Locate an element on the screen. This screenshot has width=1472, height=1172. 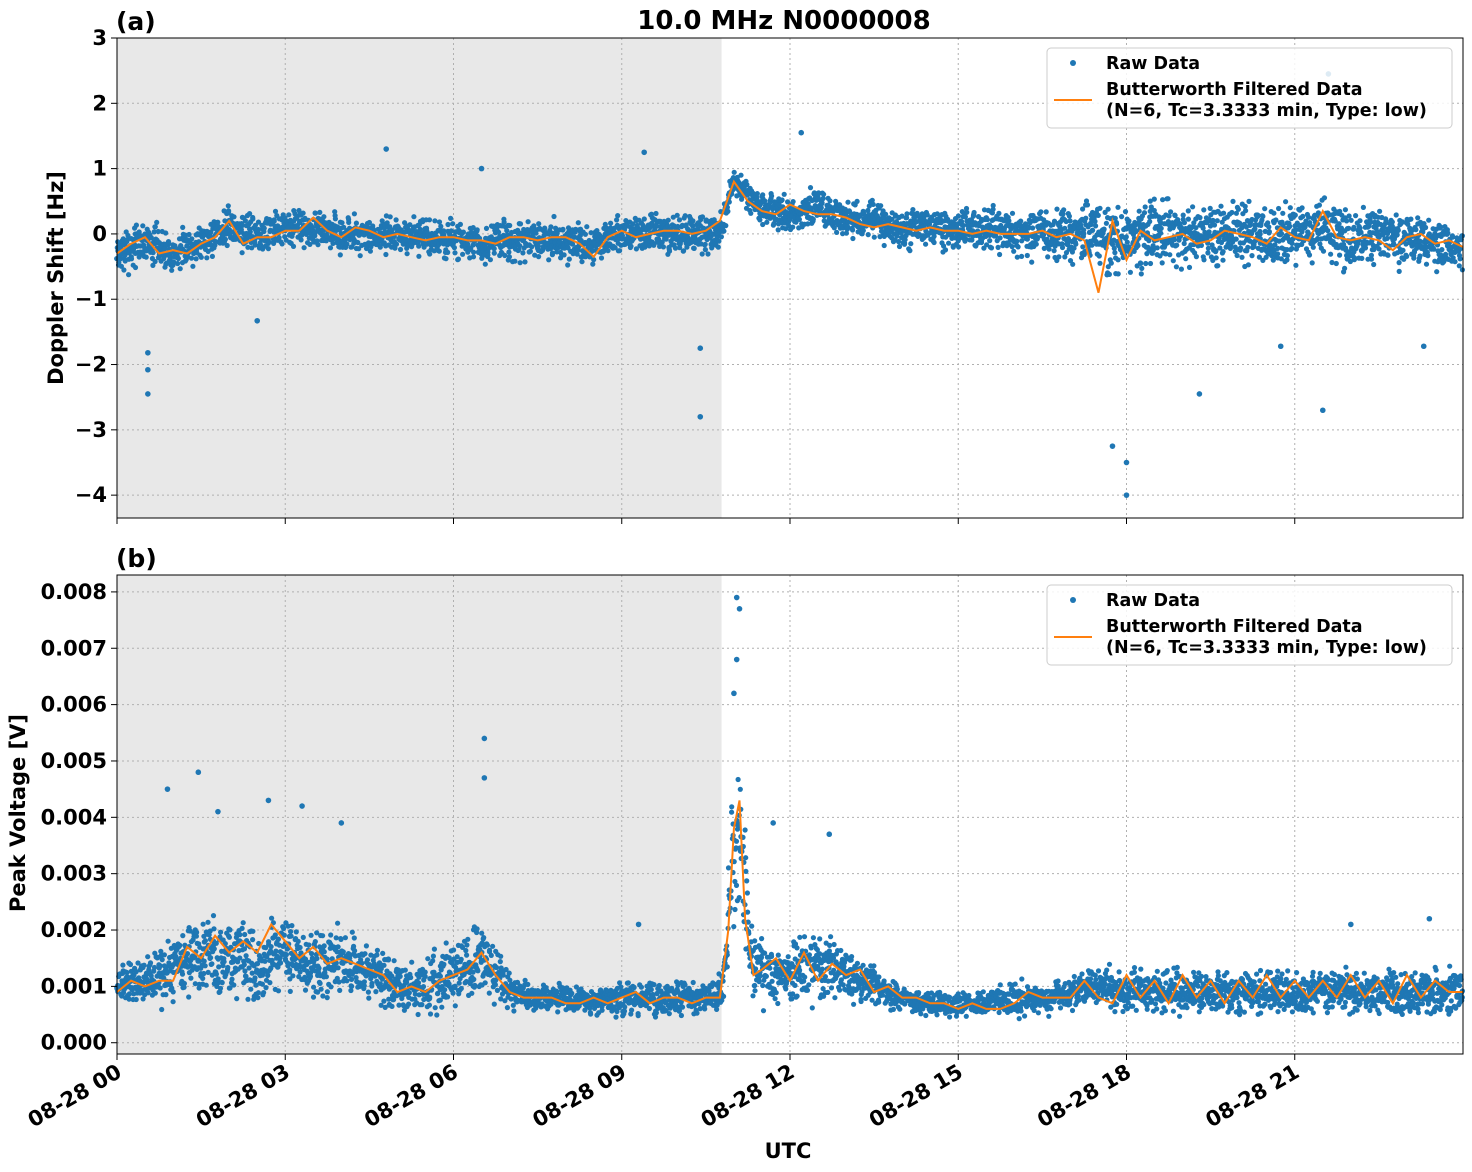
y-tick-label: 0 is located at coordinates (99, 234).